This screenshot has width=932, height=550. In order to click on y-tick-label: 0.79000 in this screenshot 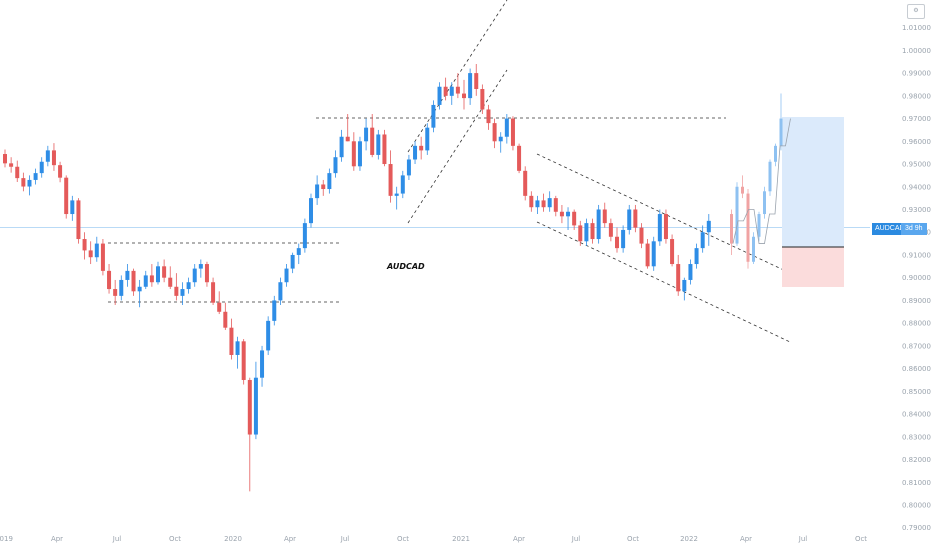, I will do `click(916, 528)`.